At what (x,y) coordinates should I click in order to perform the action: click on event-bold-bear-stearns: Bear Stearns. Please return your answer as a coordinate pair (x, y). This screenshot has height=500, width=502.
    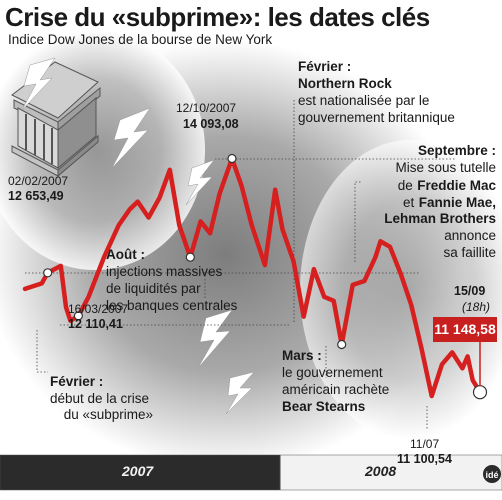
    Looking at the image, I should click on (324, 406).